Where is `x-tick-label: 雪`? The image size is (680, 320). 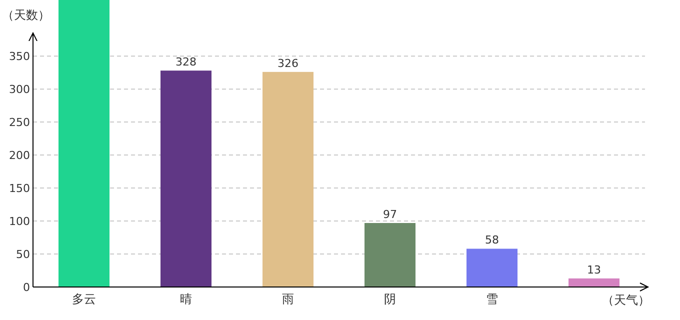
x-tick-label: 雪 is located at coordinates (492, 299).